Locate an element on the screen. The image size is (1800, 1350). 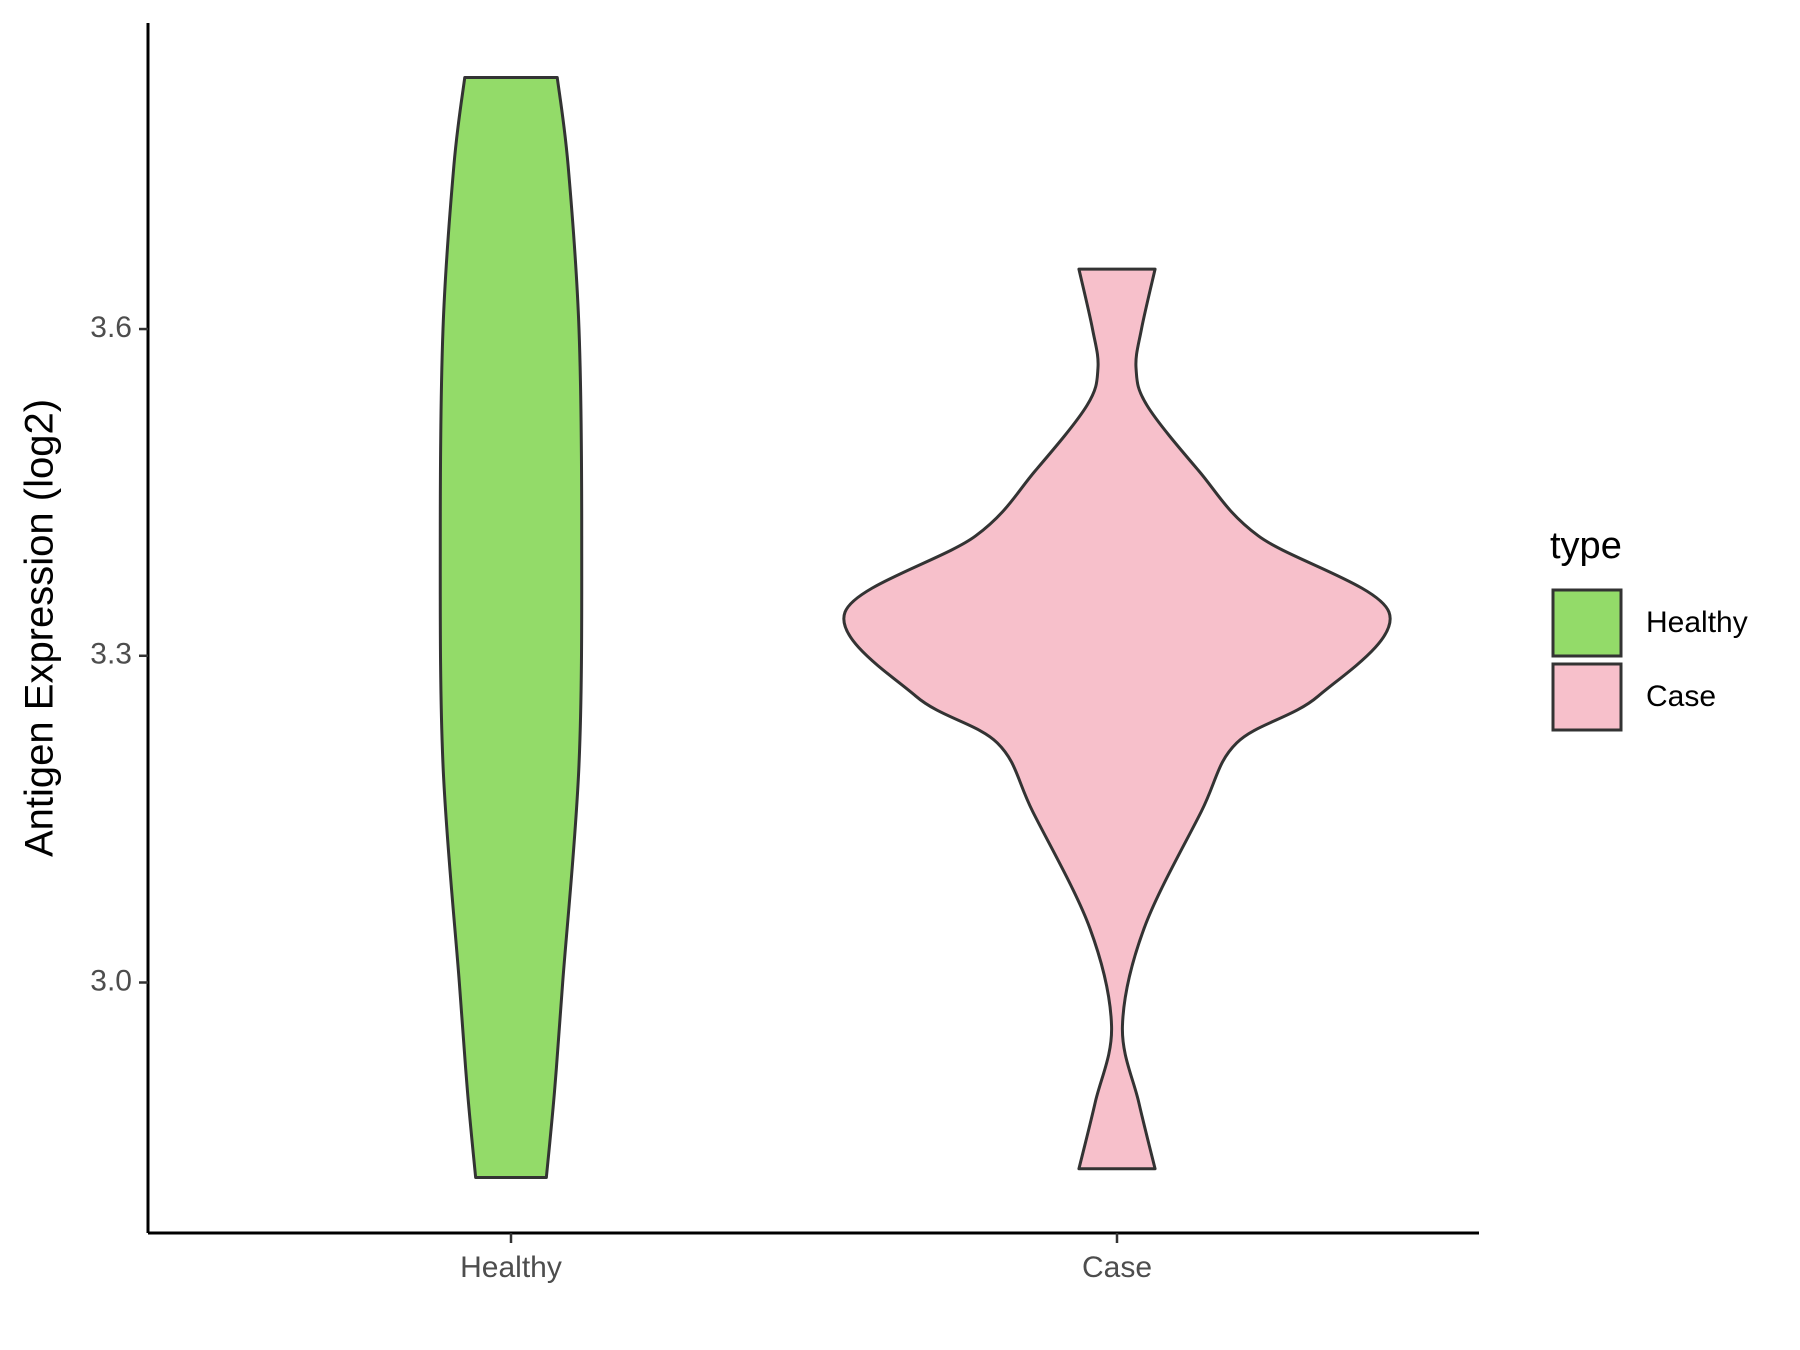
legend-label: Healthy is located at coordinates (1697, 622).